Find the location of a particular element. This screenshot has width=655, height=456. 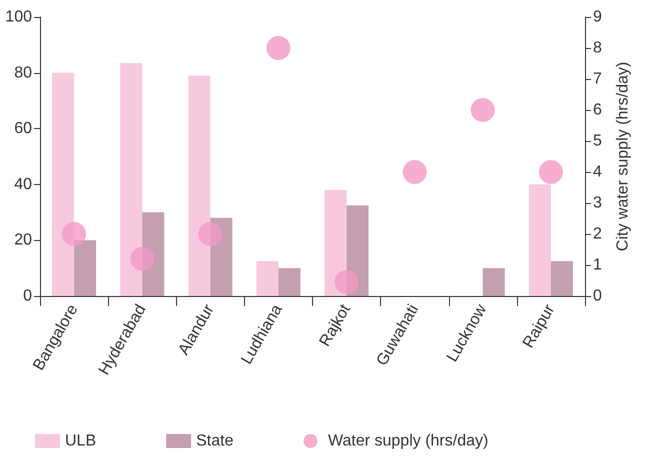

legend-label: ULB is located at coordinates (80, 441).